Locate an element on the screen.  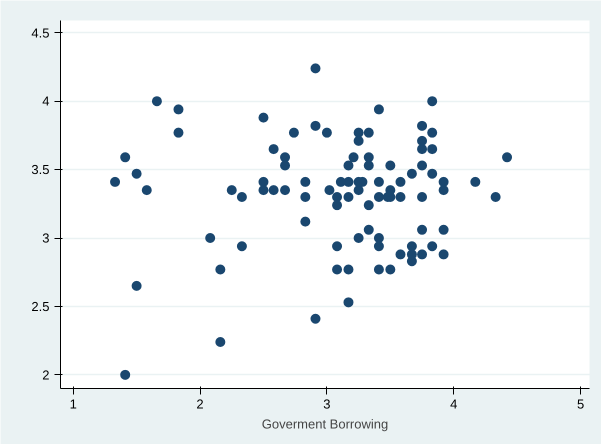
x-tick-label: 2 is located at coordinates (200, 404).